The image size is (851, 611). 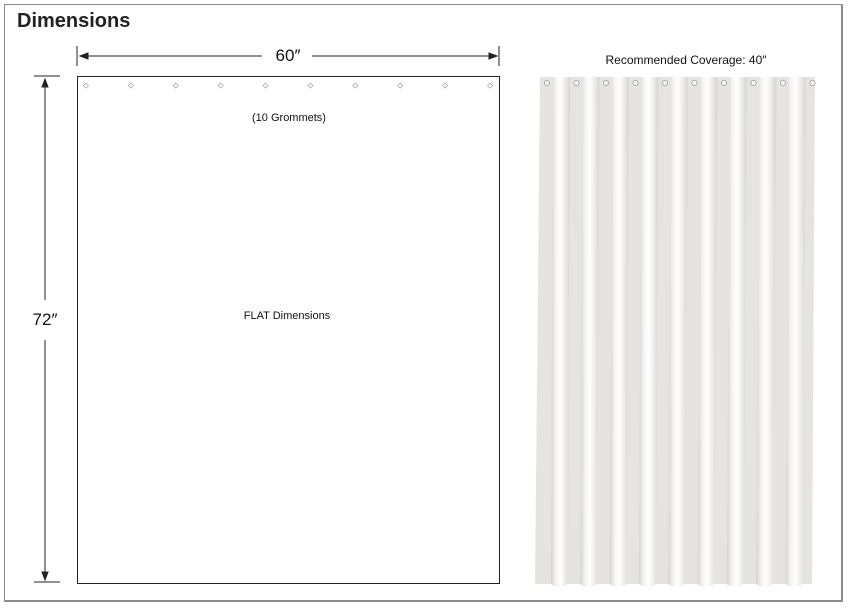 I want to click on height-dimension-line, so click(x=47, y=329).